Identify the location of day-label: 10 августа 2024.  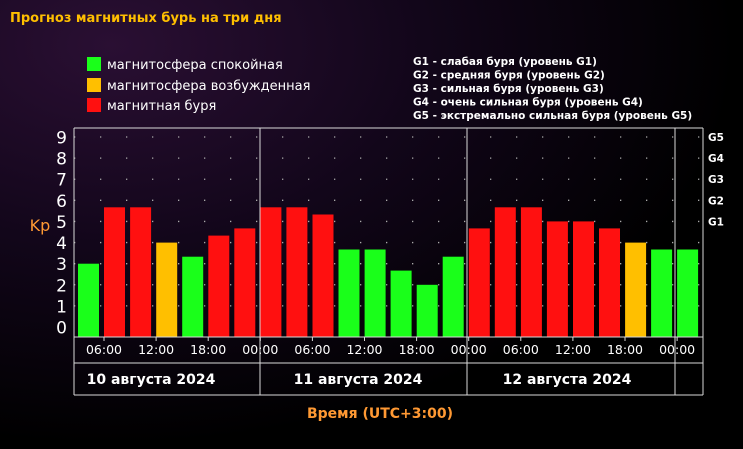
(151, 380).